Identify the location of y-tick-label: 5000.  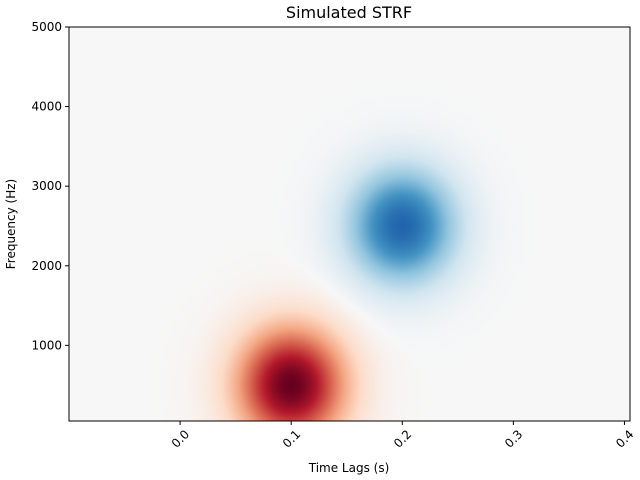
(46, 27).